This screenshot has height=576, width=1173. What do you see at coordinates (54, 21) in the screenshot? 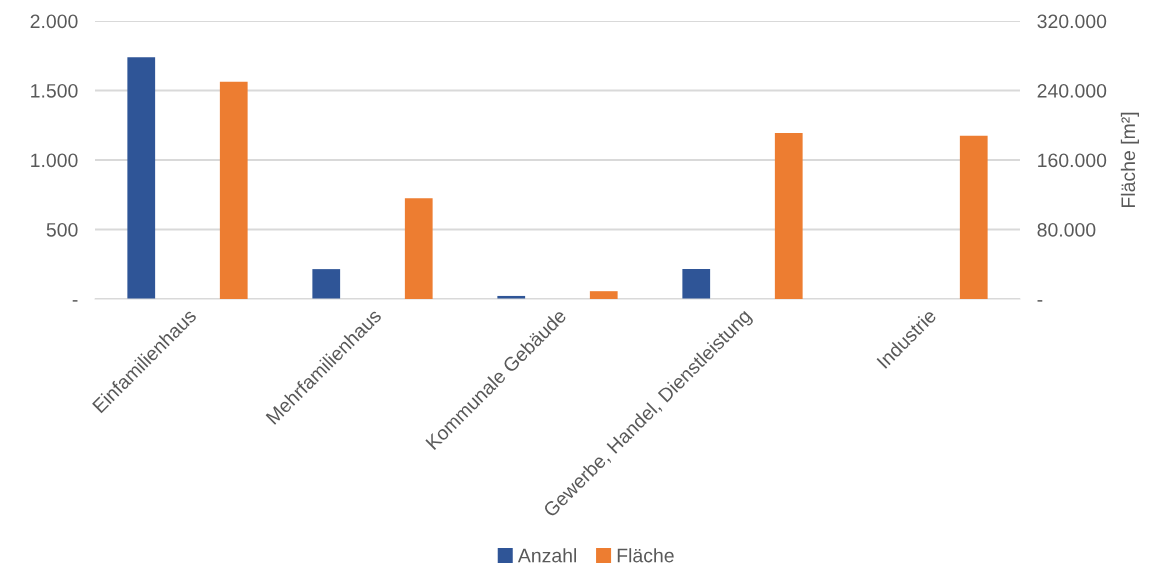
I see `y-tick-label: 2.000` at bounding box center [54, 21].